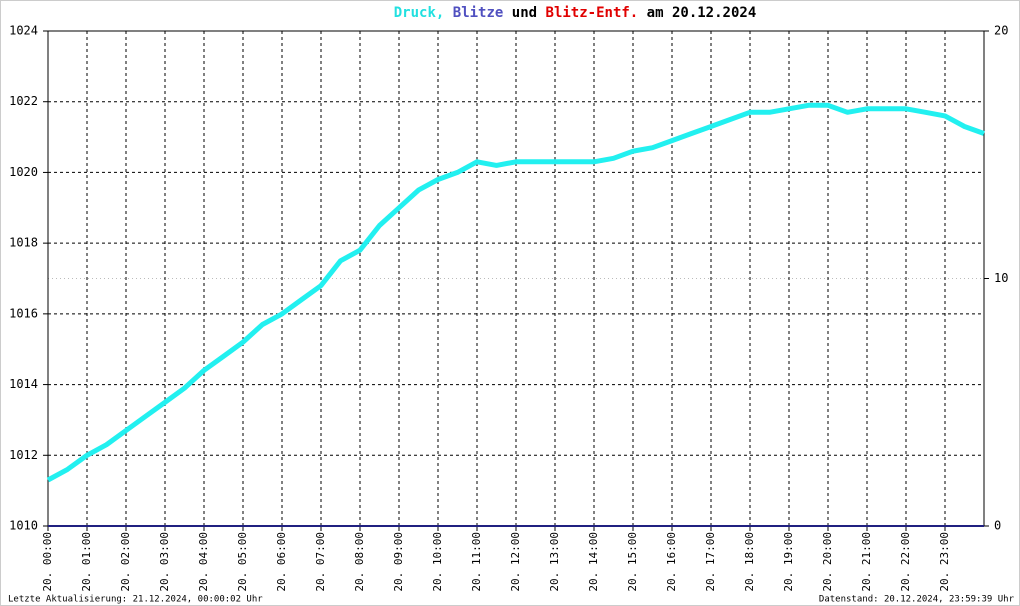  I want to click on y-tick-label: 1012, so click(23, 455).